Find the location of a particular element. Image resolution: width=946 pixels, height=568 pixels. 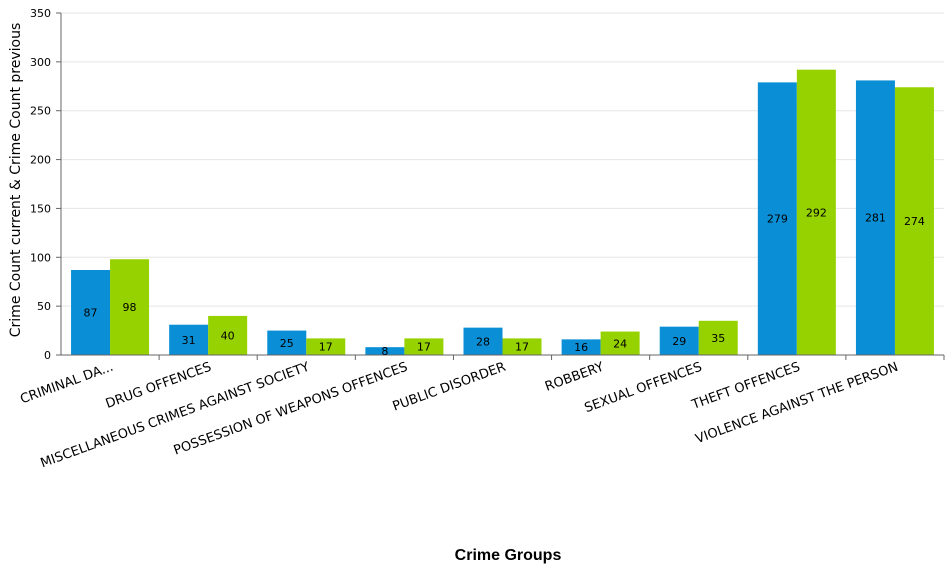

y-tick-label: 150 is located at coordinates (40, 208).